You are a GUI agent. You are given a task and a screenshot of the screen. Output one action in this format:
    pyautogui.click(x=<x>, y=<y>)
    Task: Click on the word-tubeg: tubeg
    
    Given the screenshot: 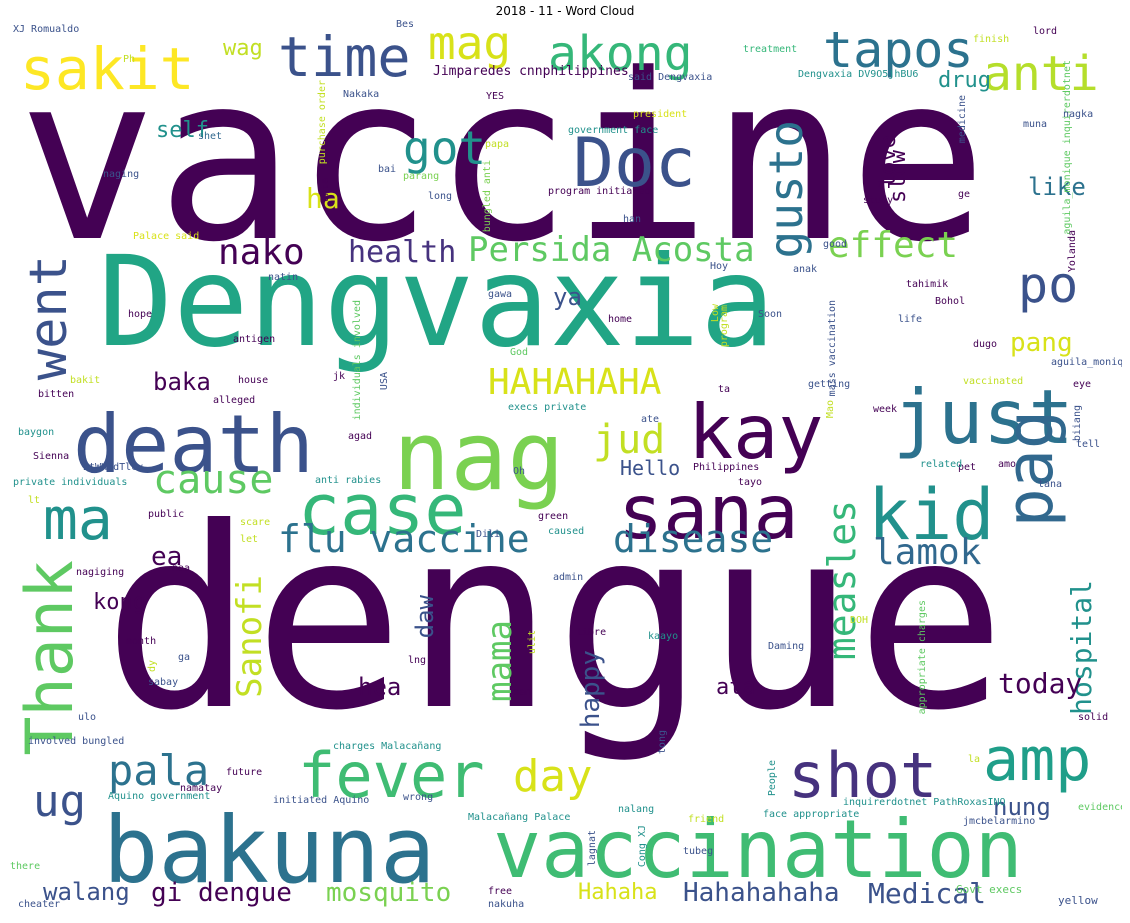 What is the action you would take?
    pyautogui.click(x=698, y=851)
    